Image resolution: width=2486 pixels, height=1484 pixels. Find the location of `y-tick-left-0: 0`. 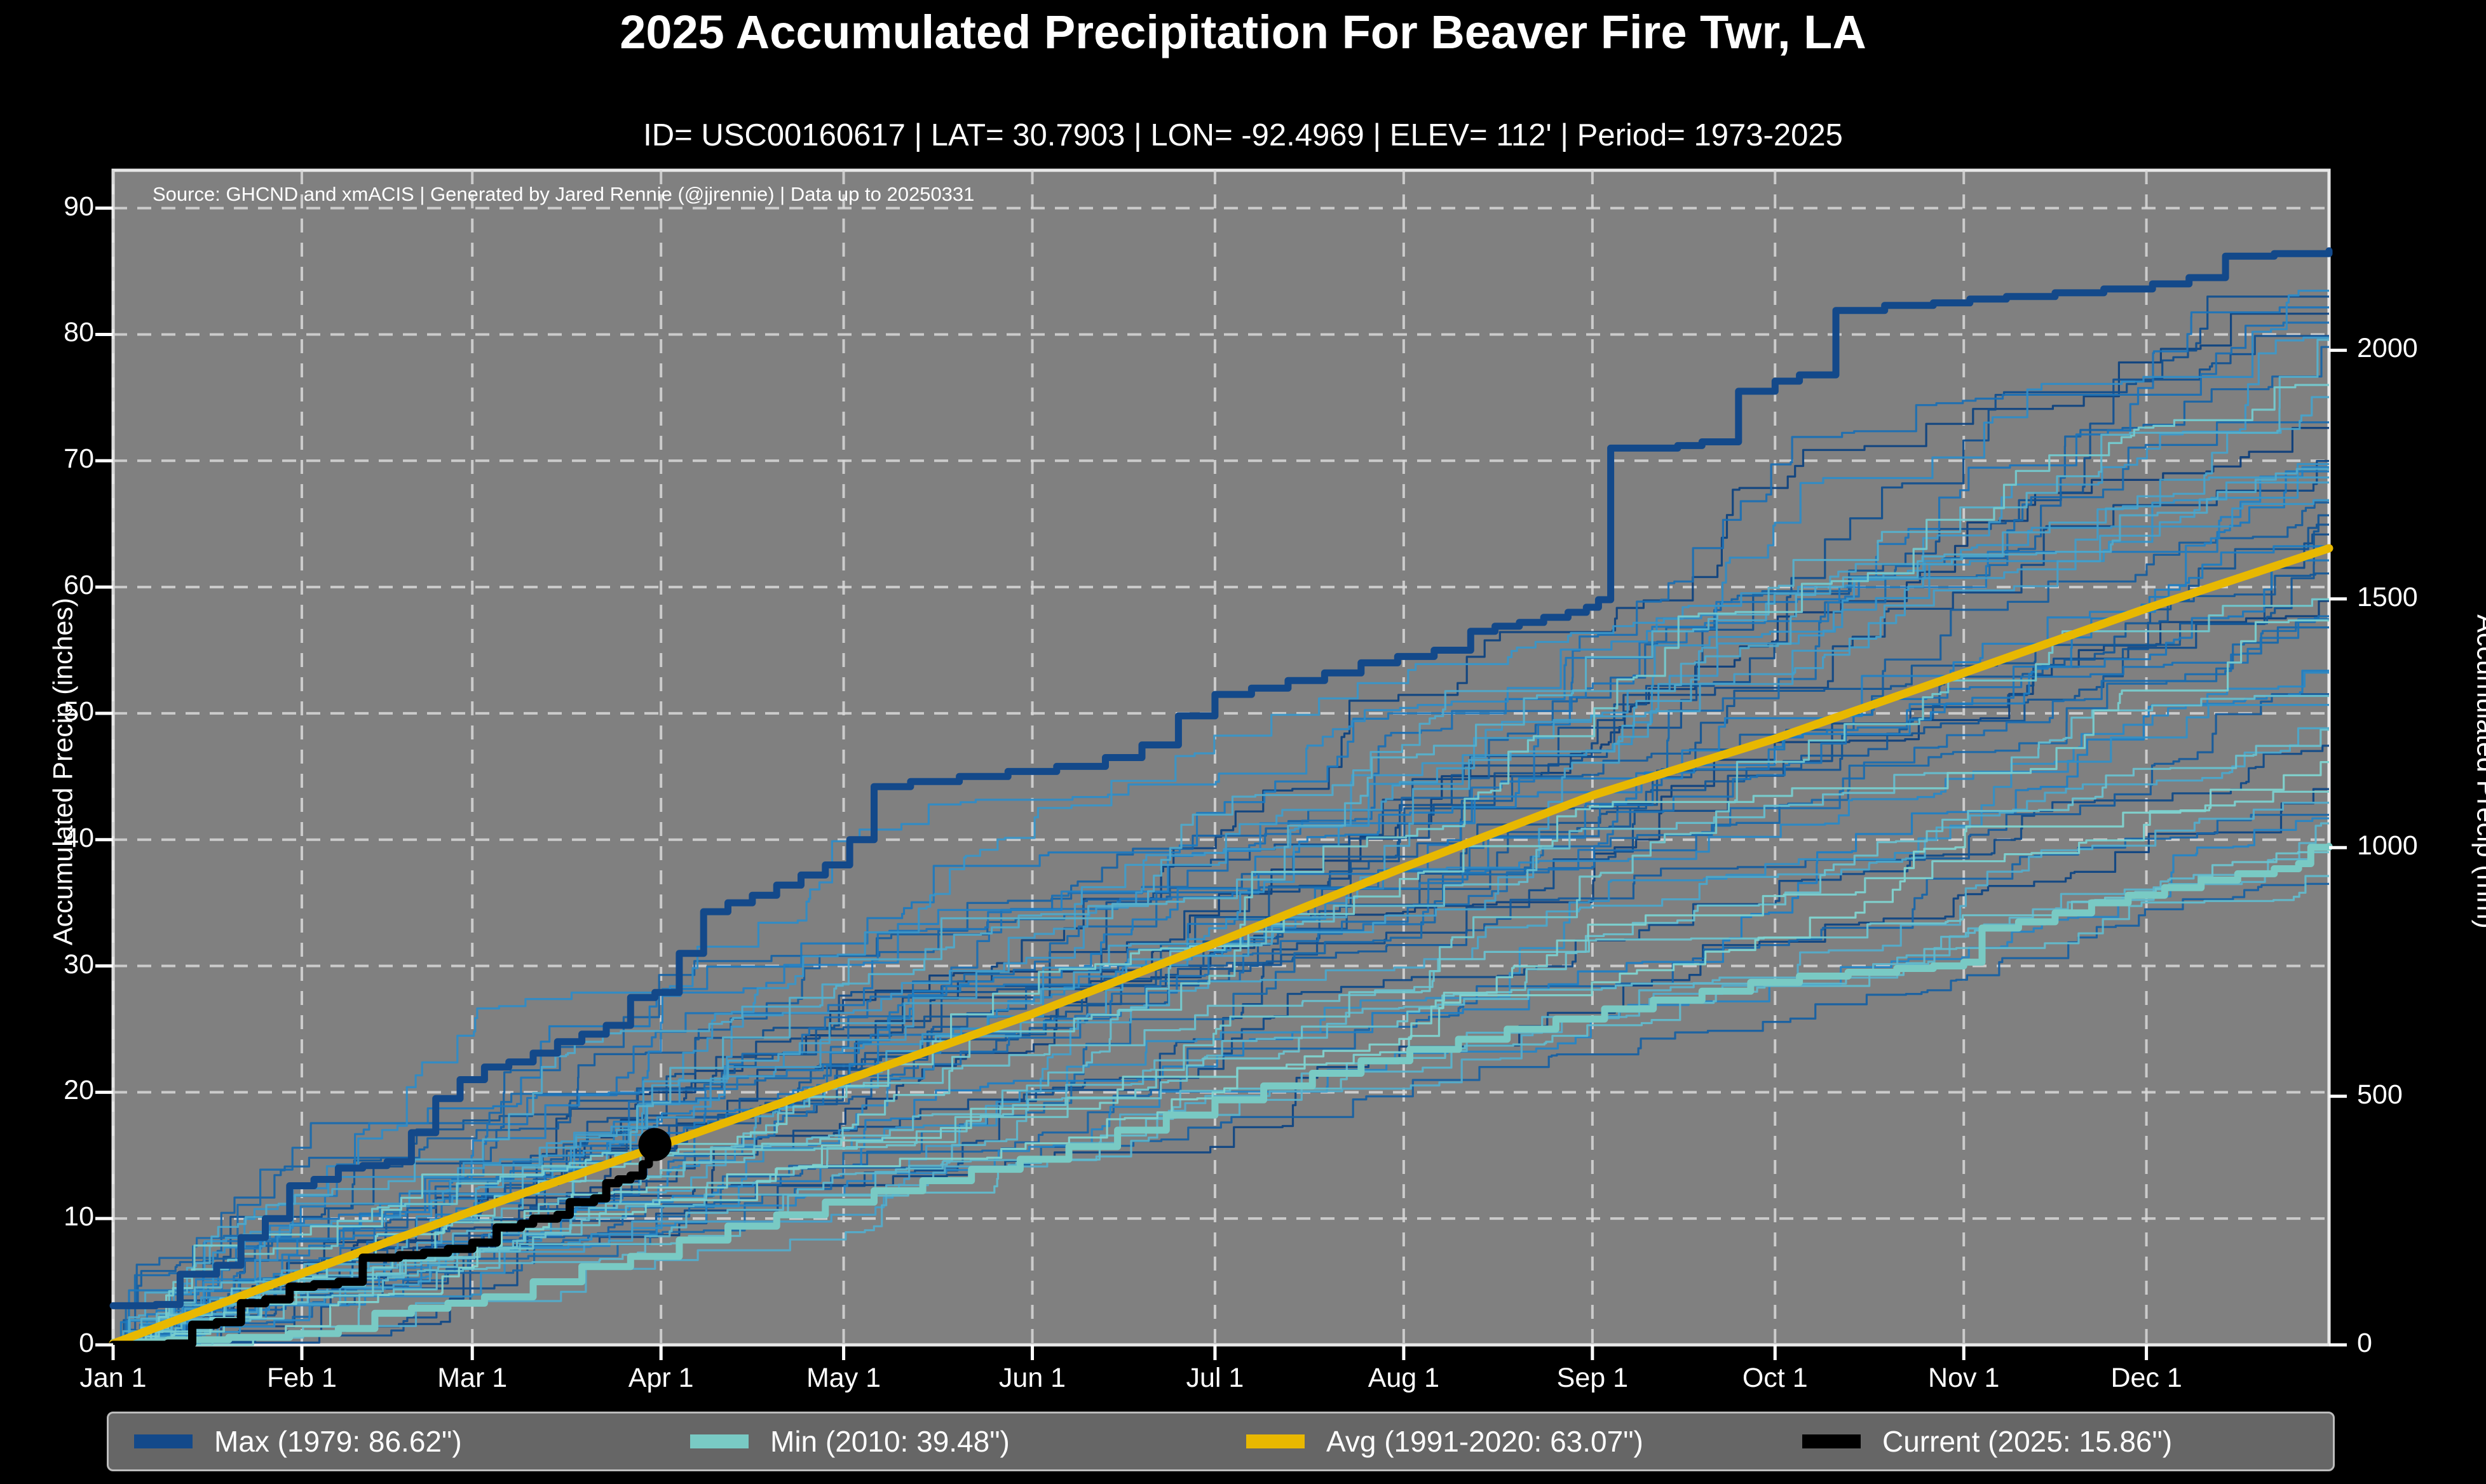

y-tick-left-0: 0 is located at coordinates (86, 1343).